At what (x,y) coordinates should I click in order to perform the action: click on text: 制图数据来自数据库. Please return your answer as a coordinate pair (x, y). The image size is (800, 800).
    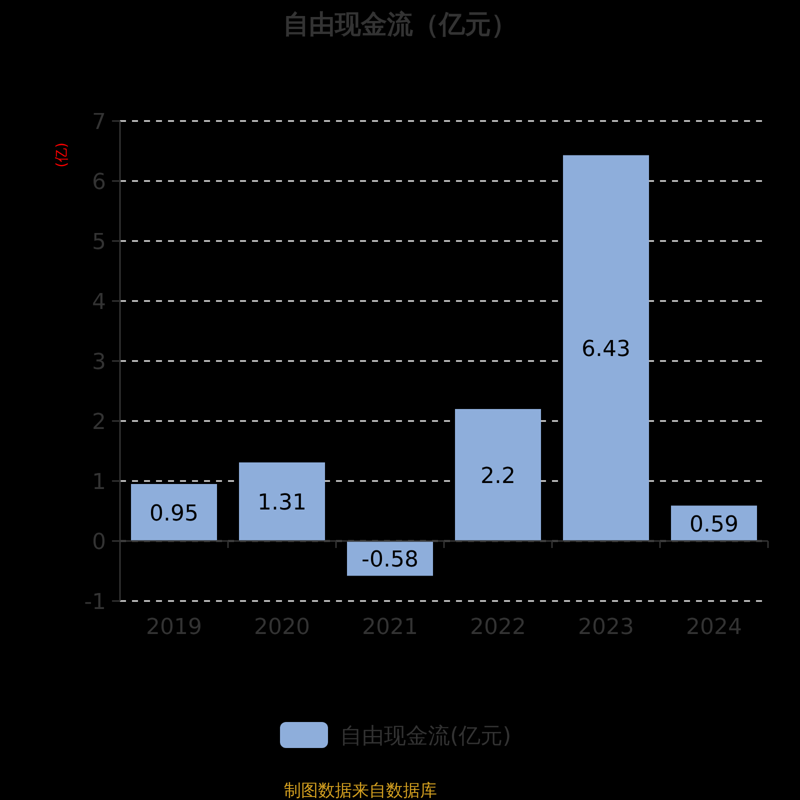
    Looking at the image, I should click on (360, 790).